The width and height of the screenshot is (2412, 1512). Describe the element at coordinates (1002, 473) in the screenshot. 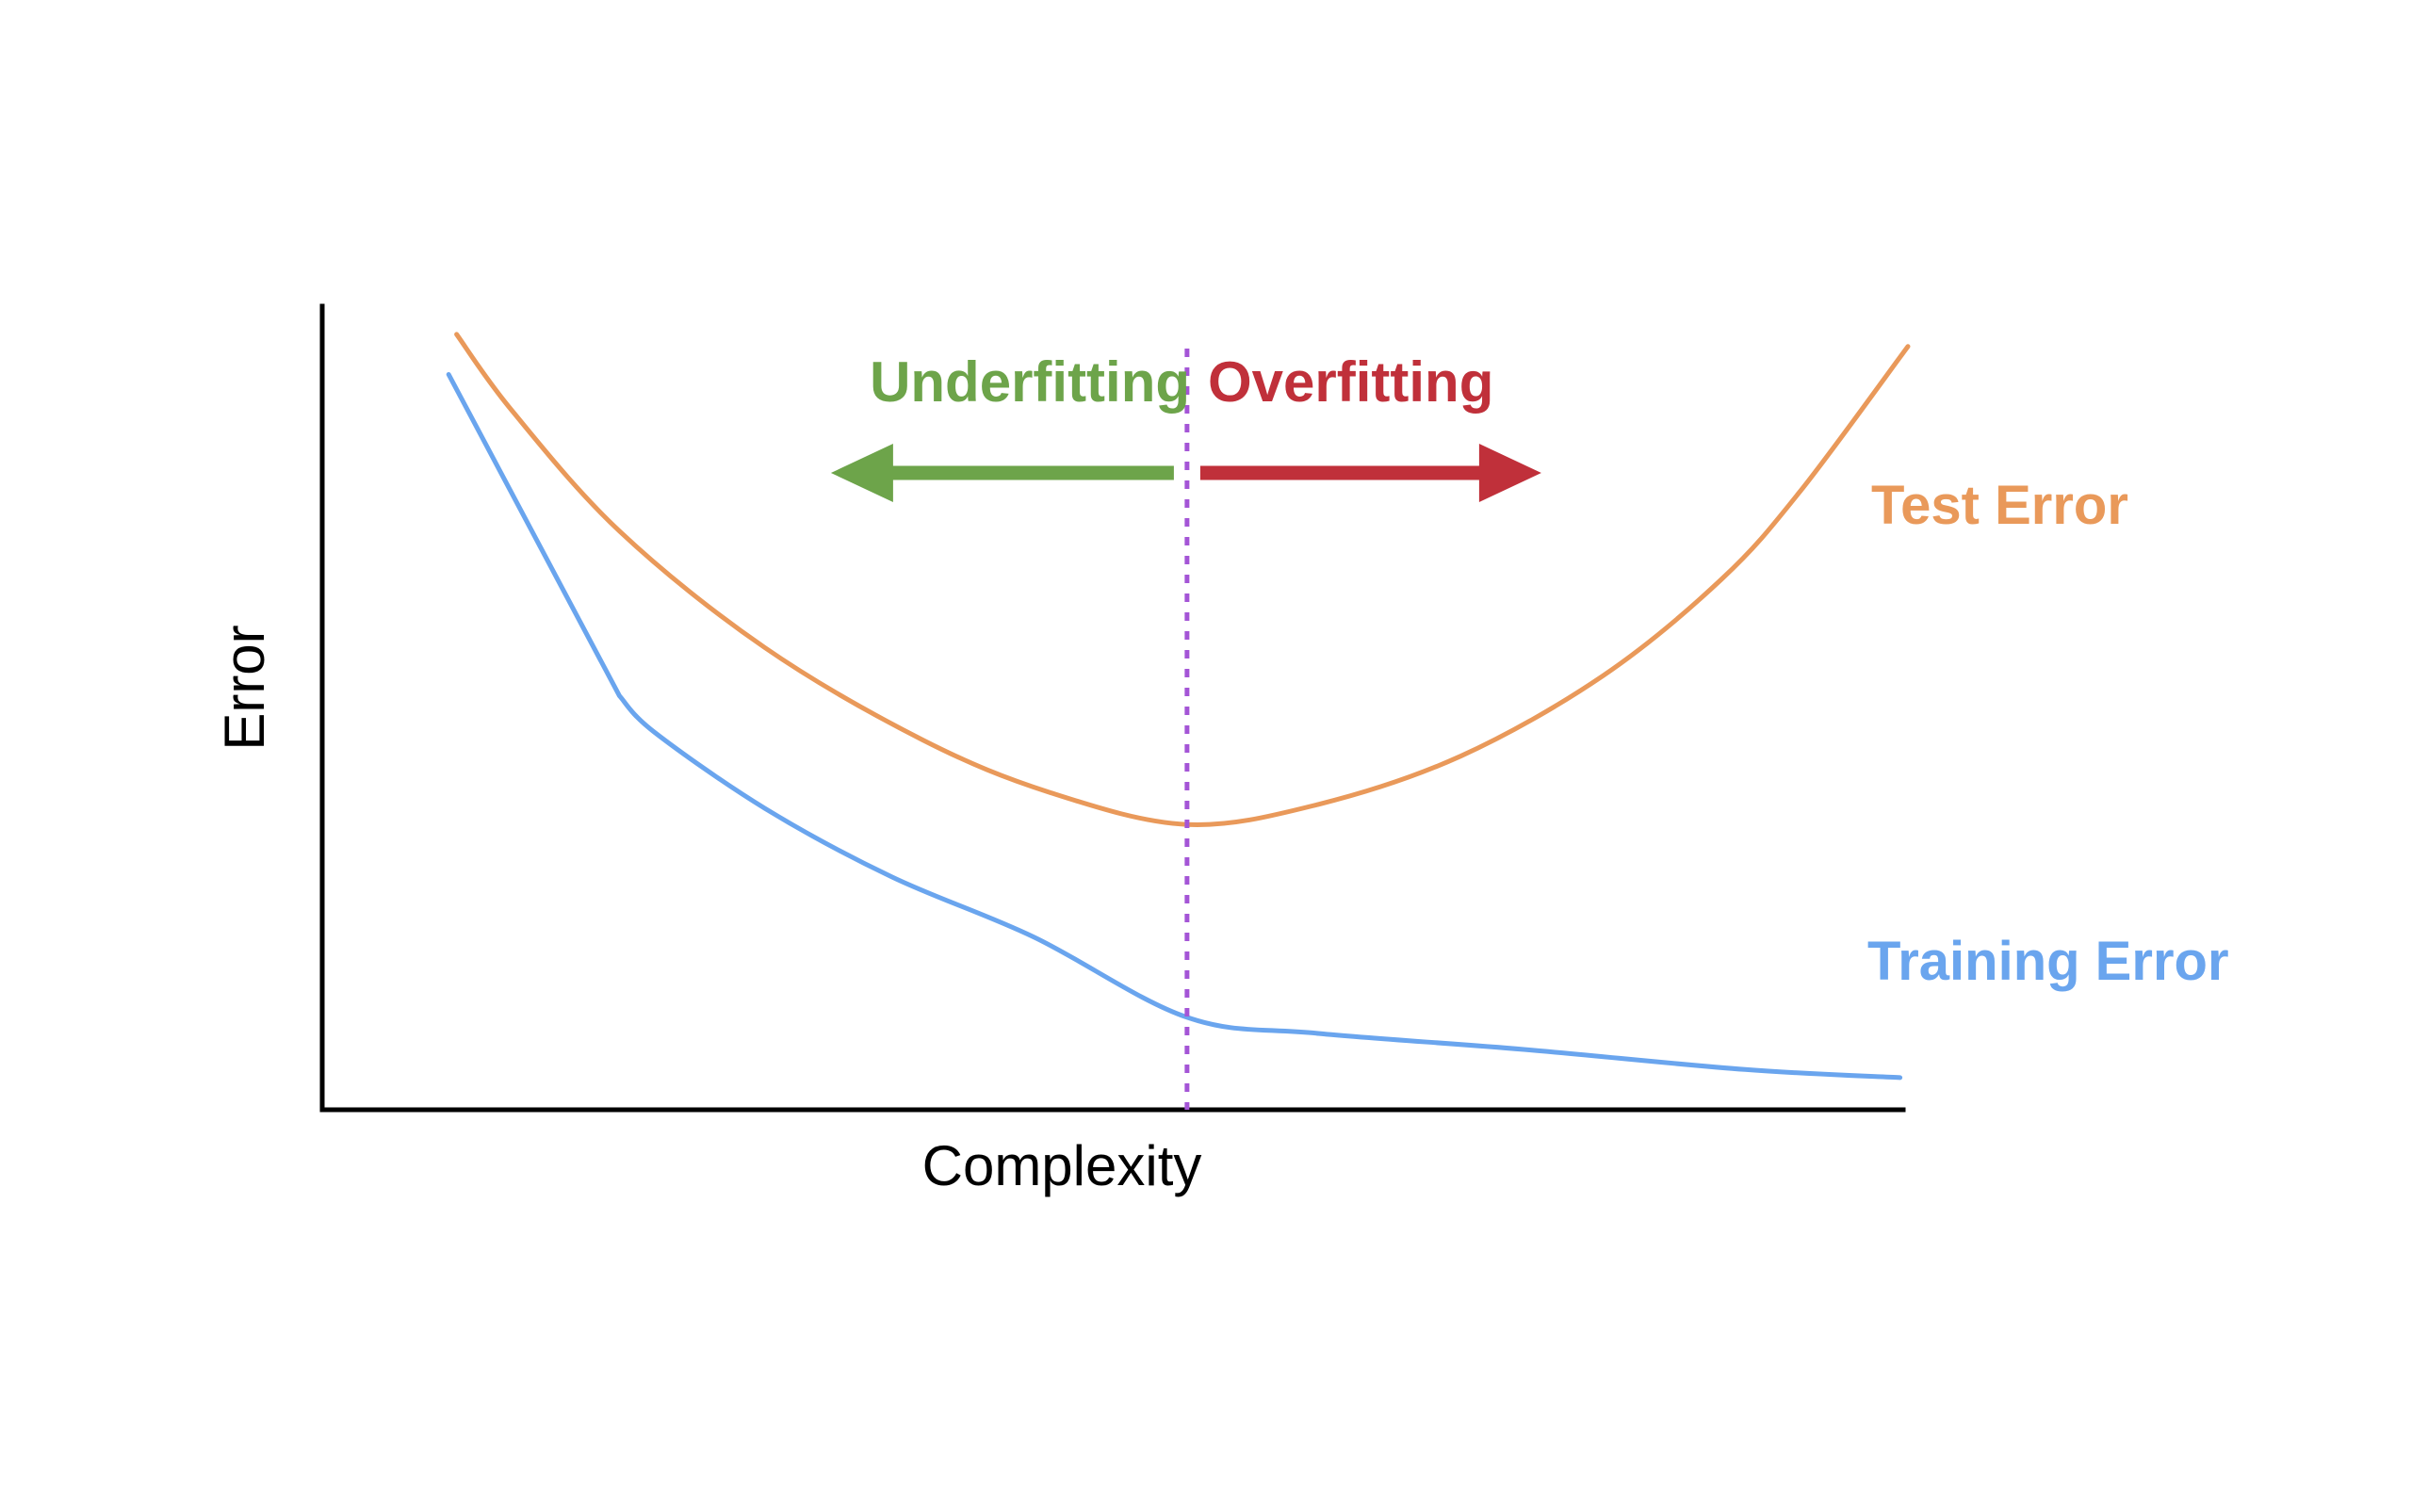

I see `underfitting-arrow` at that location.